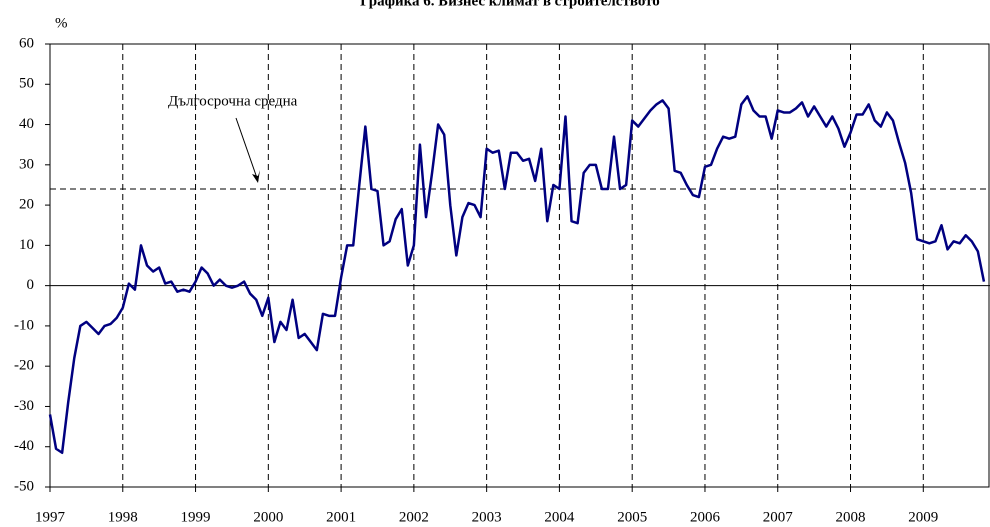  What do you see at coordinates (233, 101) in the screenshot?
I see `average-label: Дългосрочна средна` at bounding box center [233, 101].